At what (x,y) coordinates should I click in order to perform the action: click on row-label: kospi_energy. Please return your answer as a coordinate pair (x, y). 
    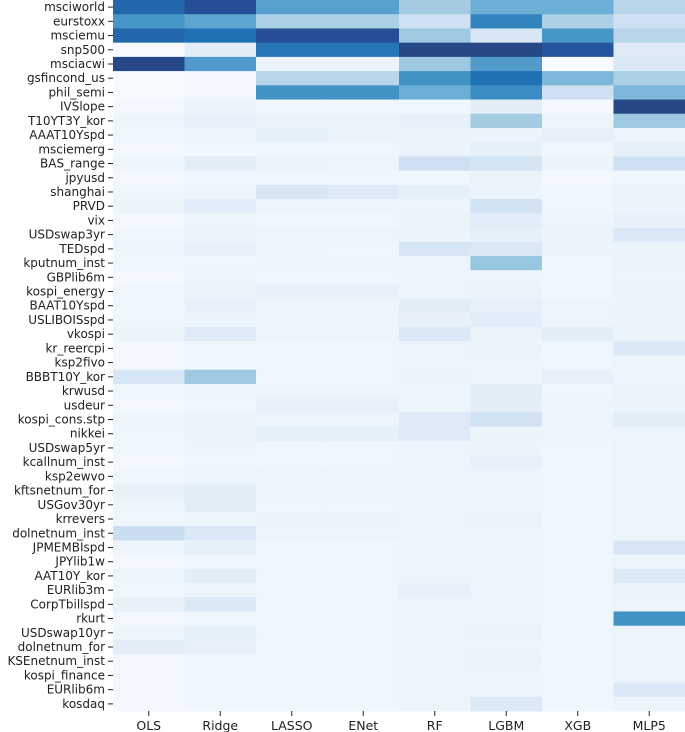
    Looking at the image, I should click on (65, 292).